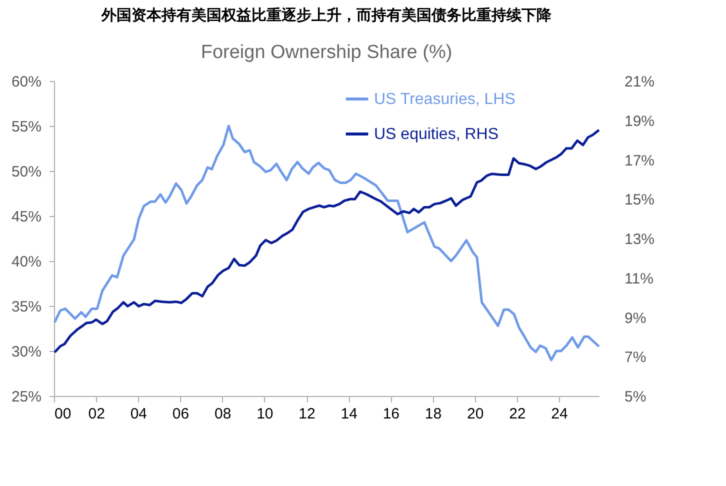  I want to click on x-tick-label: 16, so click(391, 414).